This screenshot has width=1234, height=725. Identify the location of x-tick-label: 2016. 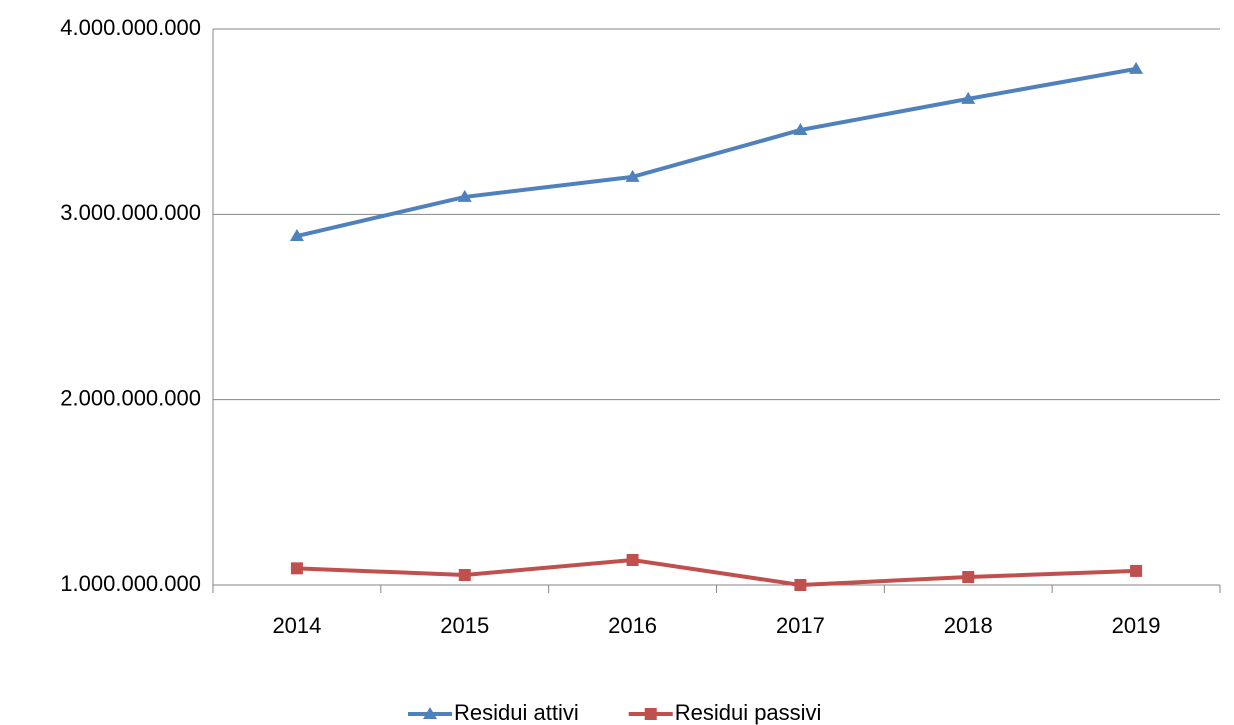
(632, 625).